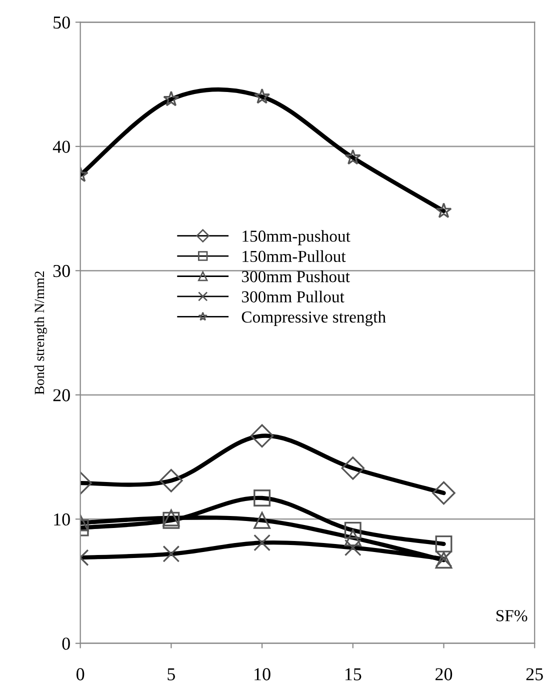  What do you see at coordinates (294, 256) in the screenshot?
I see `legend-label: 150mm-Pullout` at bounding box center [294, 256].